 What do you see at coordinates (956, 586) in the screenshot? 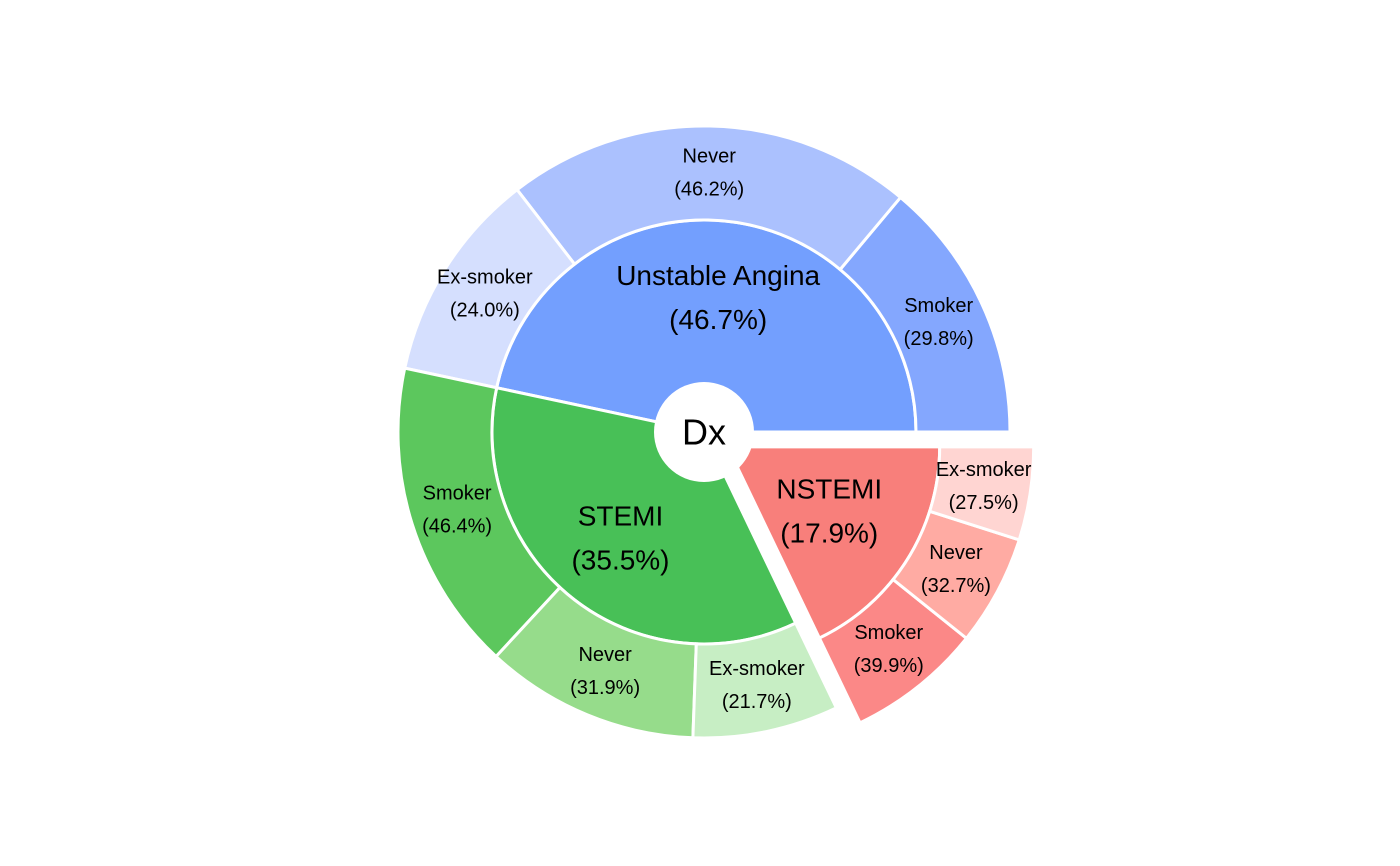
I see `outer-label-nstemi-never-percent: (32.7%)` at bounding box center [956, 586].